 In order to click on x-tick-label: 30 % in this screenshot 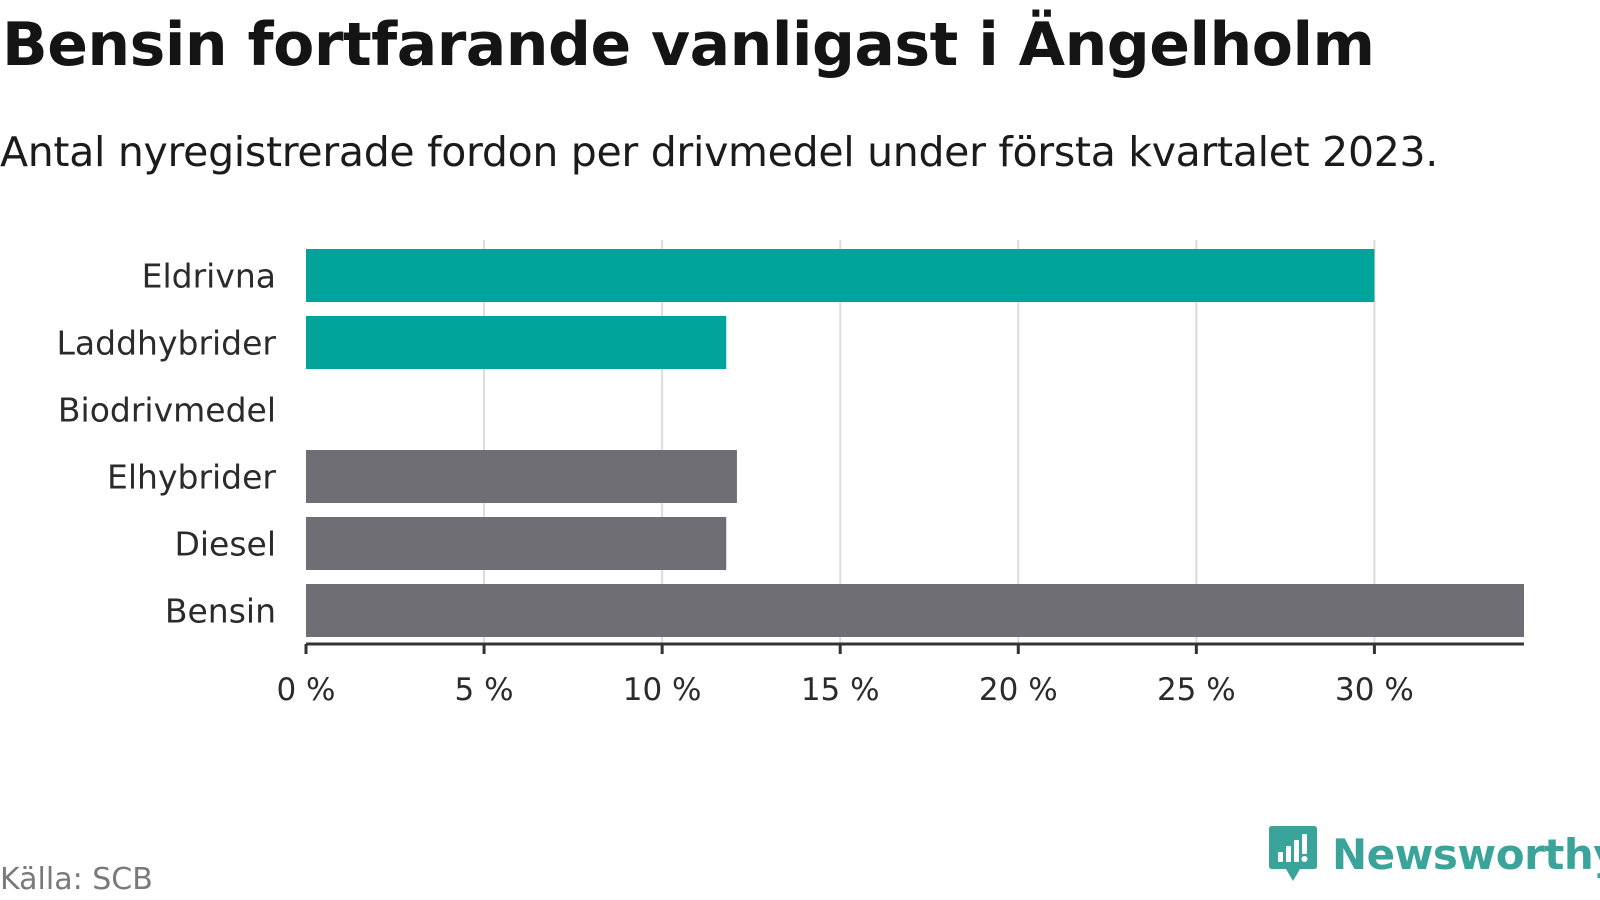, I will do `click(1374, 690)`.